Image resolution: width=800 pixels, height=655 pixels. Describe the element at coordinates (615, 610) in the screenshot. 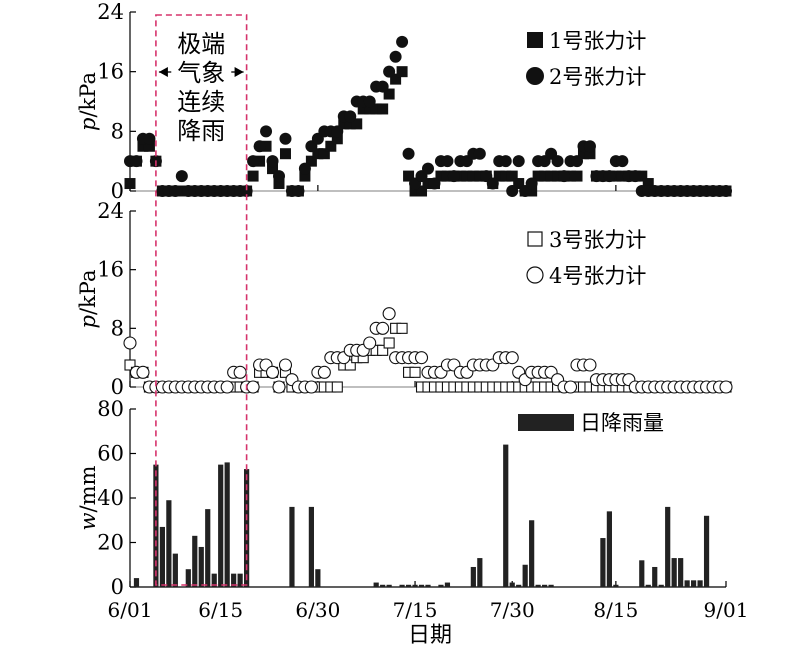

I see `x-tick-label: 8/15` at that location.